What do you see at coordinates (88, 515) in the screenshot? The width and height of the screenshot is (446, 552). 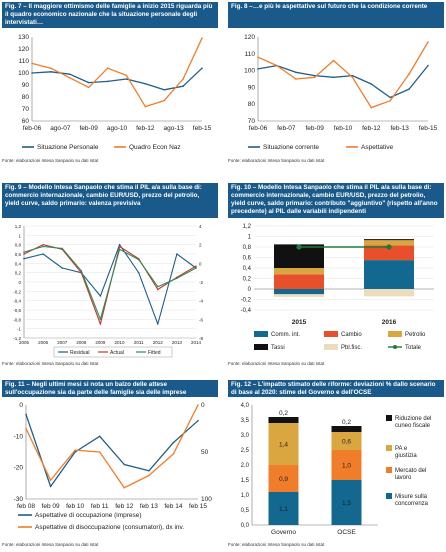 I see `legend-label-imprese: Aspettative di occupazione (imprese)` at bounding box center [88, 515].